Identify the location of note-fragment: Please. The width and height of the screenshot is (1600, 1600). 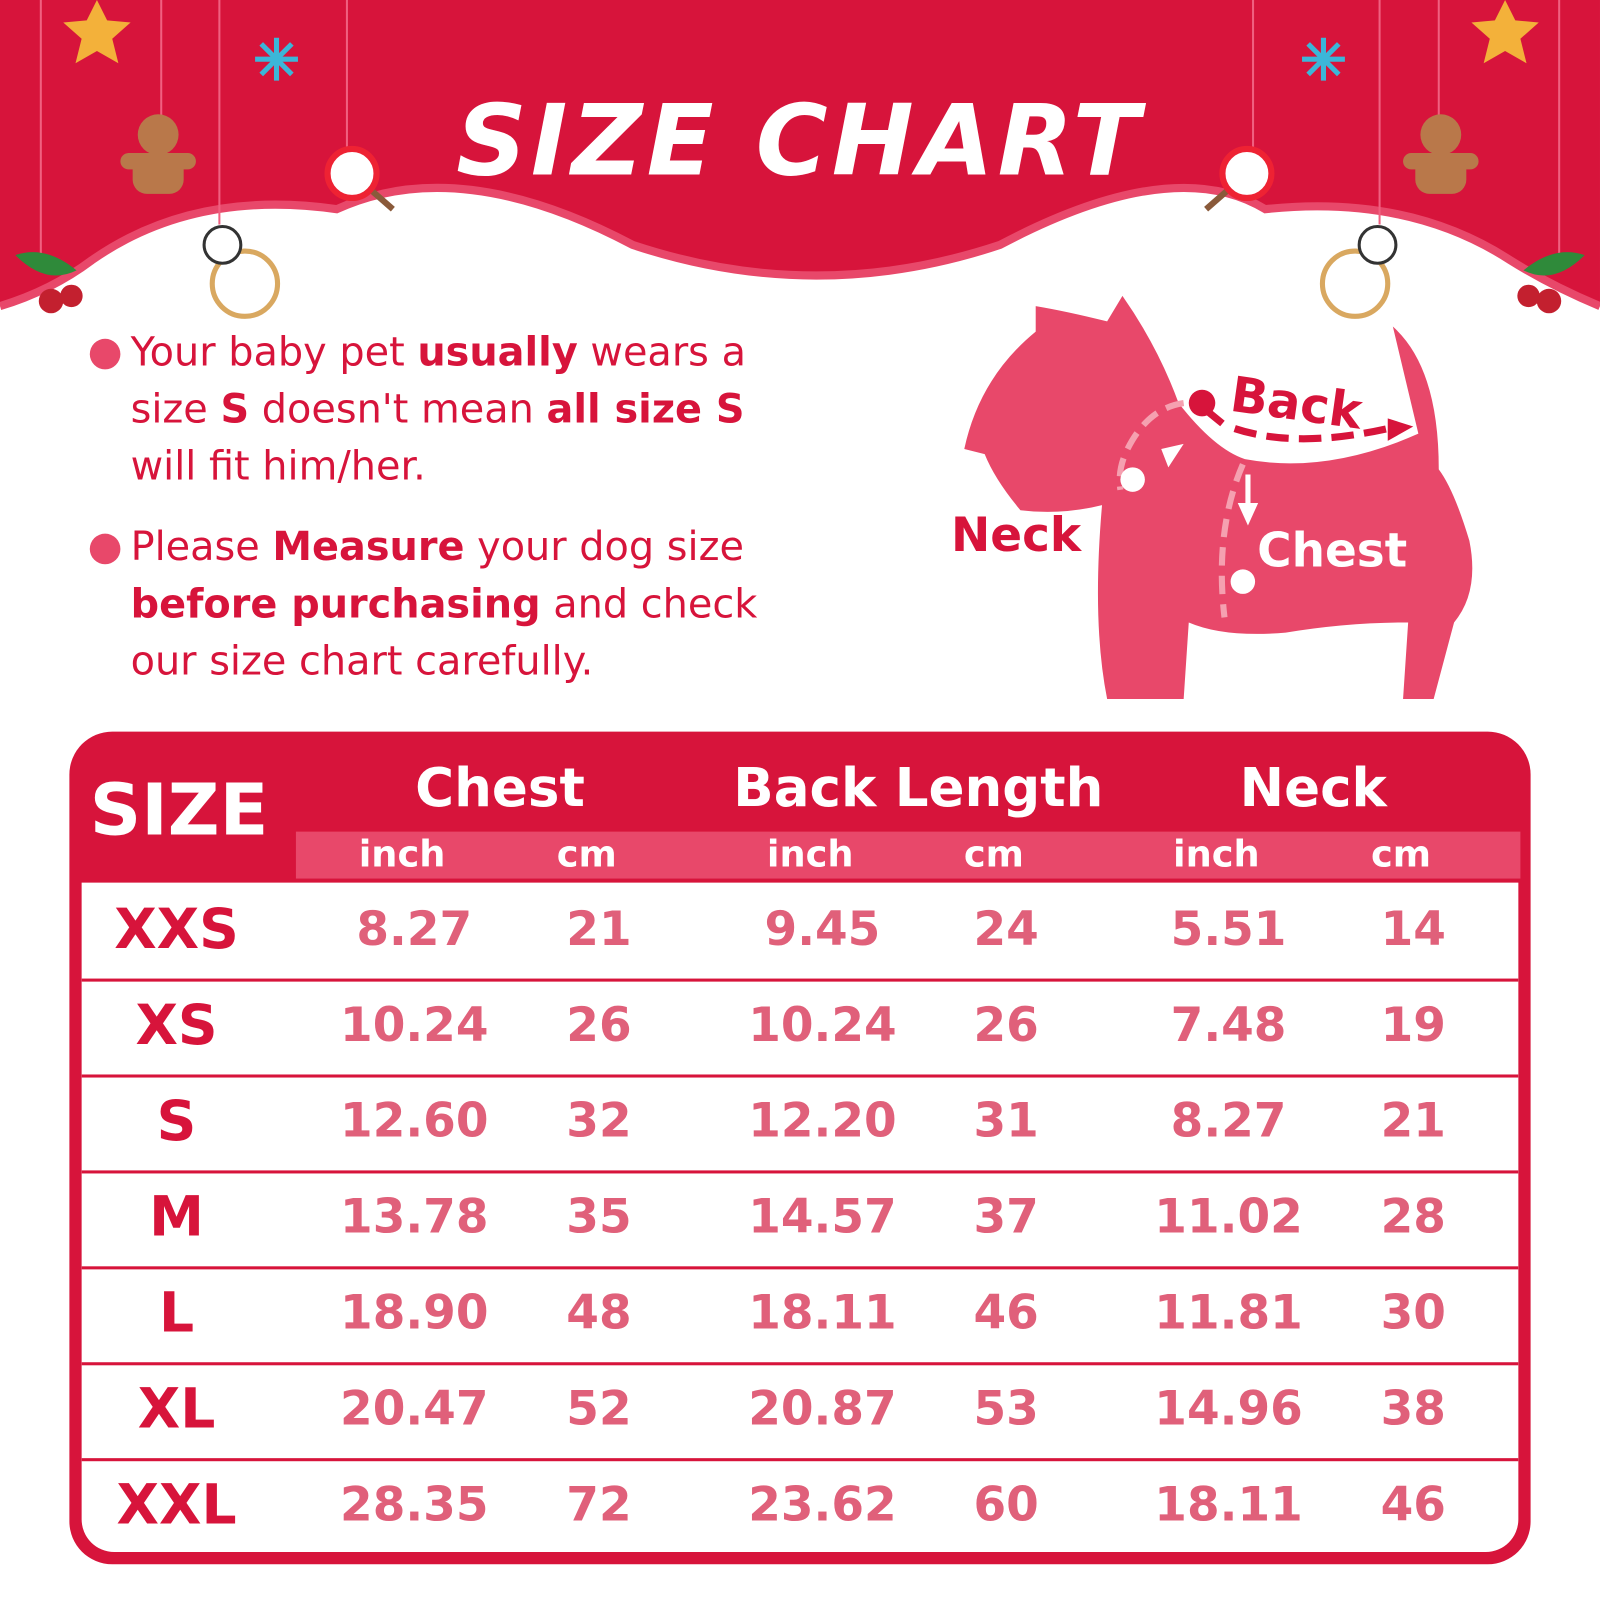
(201, 547).